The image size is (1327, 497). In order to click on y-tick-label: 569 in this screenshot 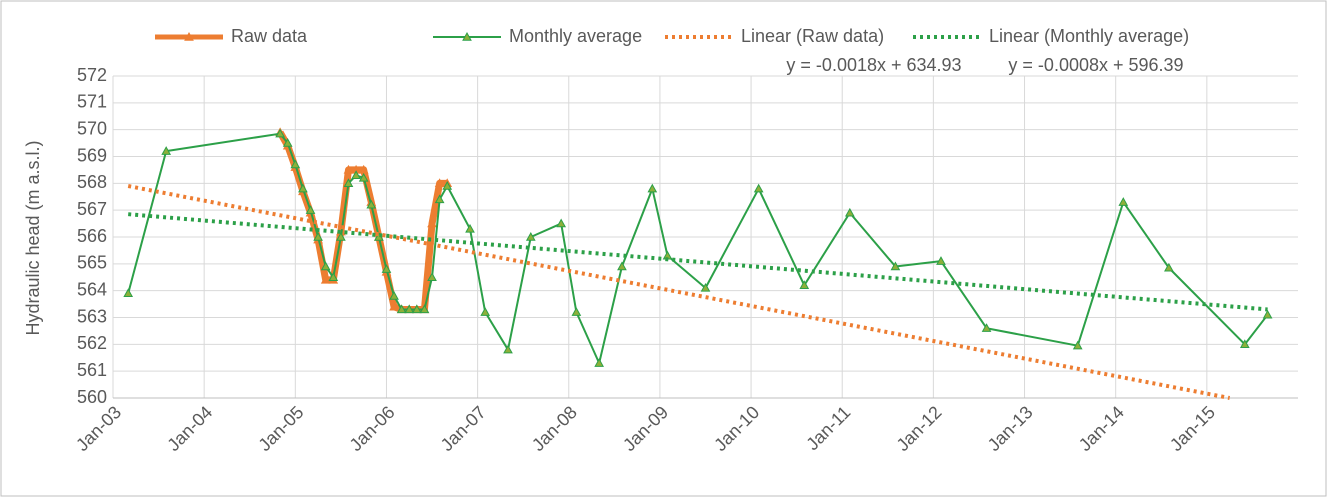, I will do `click(92, 155)`.